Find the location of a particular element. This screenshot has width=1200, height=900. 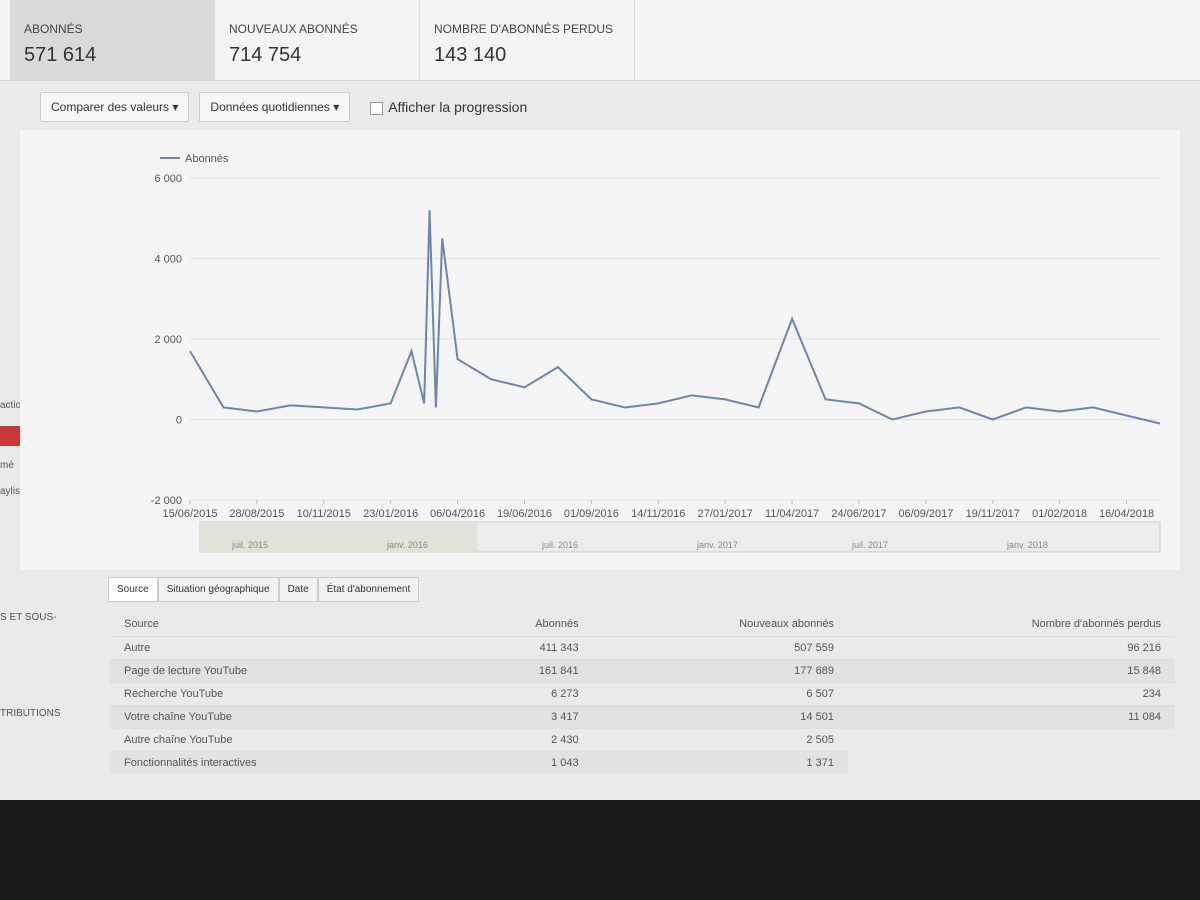

metric-card: ABONNÉS 571 614 is located at coordinates (112, 40).